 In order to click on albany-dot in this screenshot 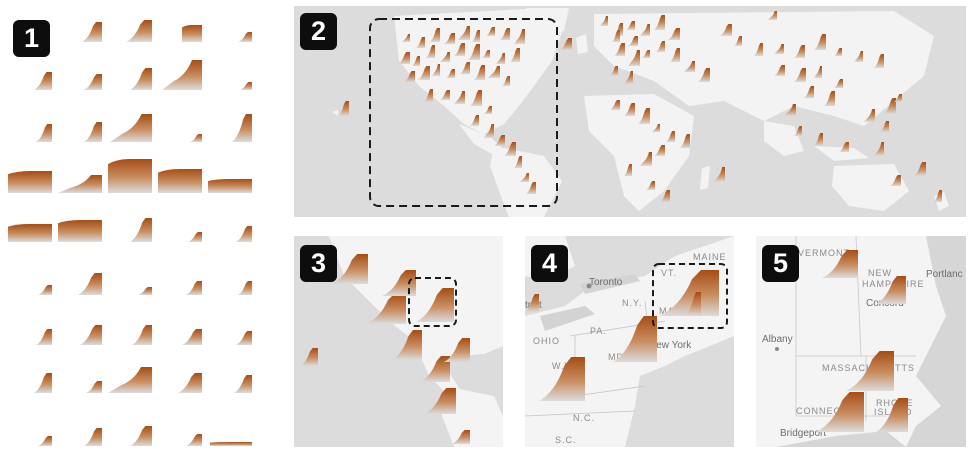, I will do `click(777, 349)`.